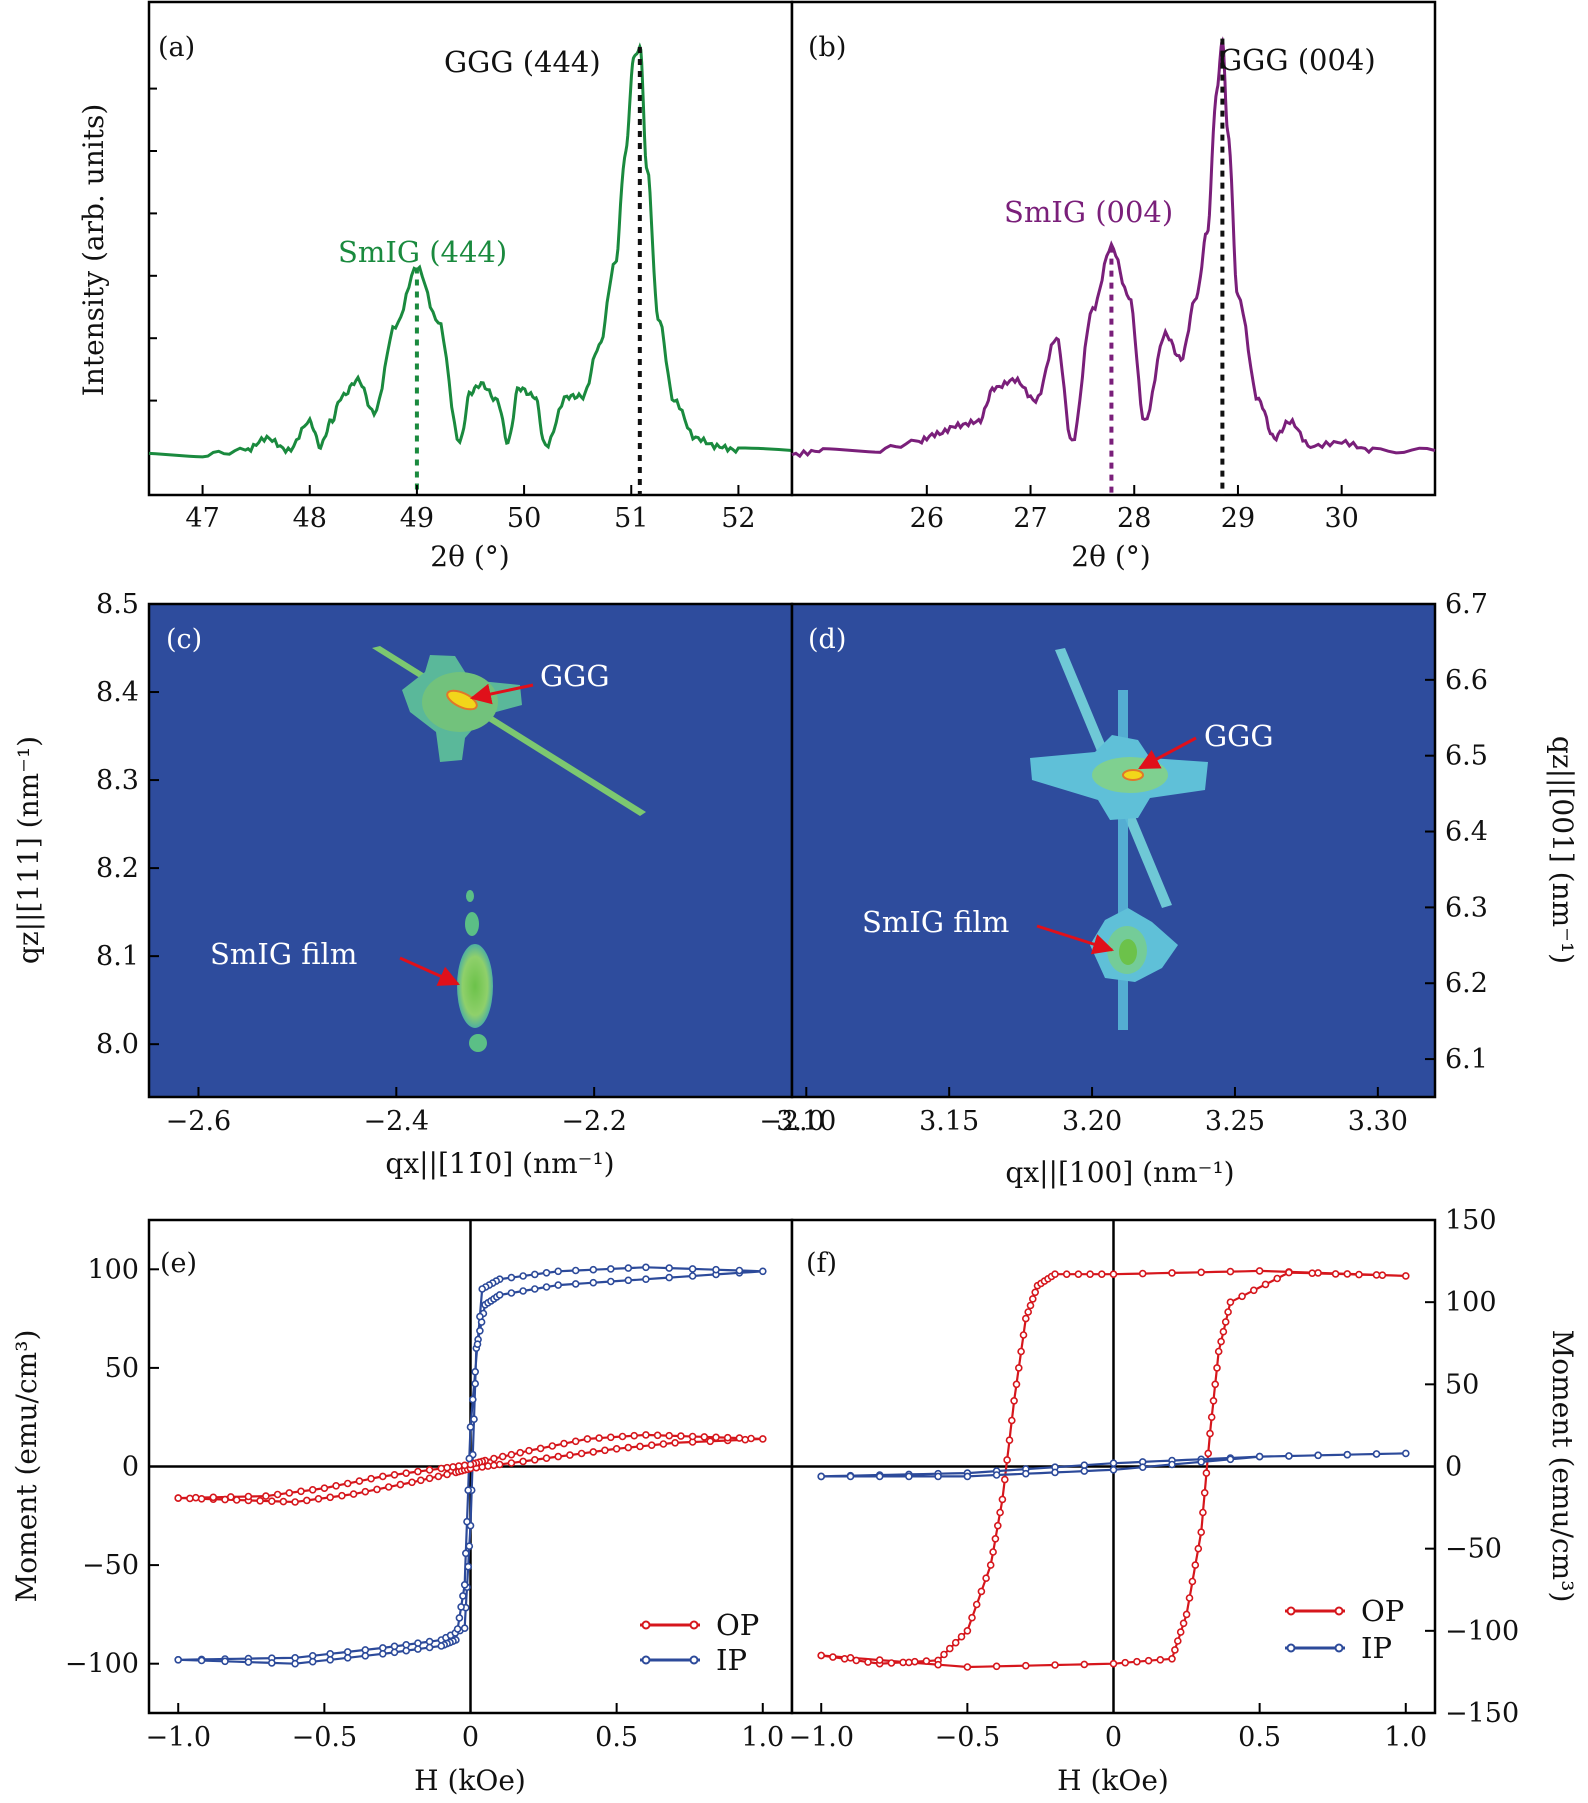 The width and height of the screenshot is (1588, 1803). I want to click on x-tick-label-e-0: −1.0, so click(178, 1737).